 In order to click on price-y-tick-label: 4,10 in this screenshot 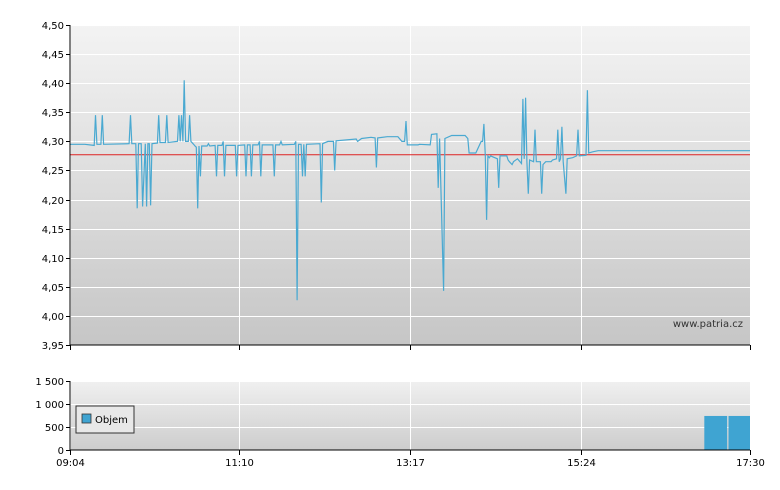, I will do `click(53, 259)`.